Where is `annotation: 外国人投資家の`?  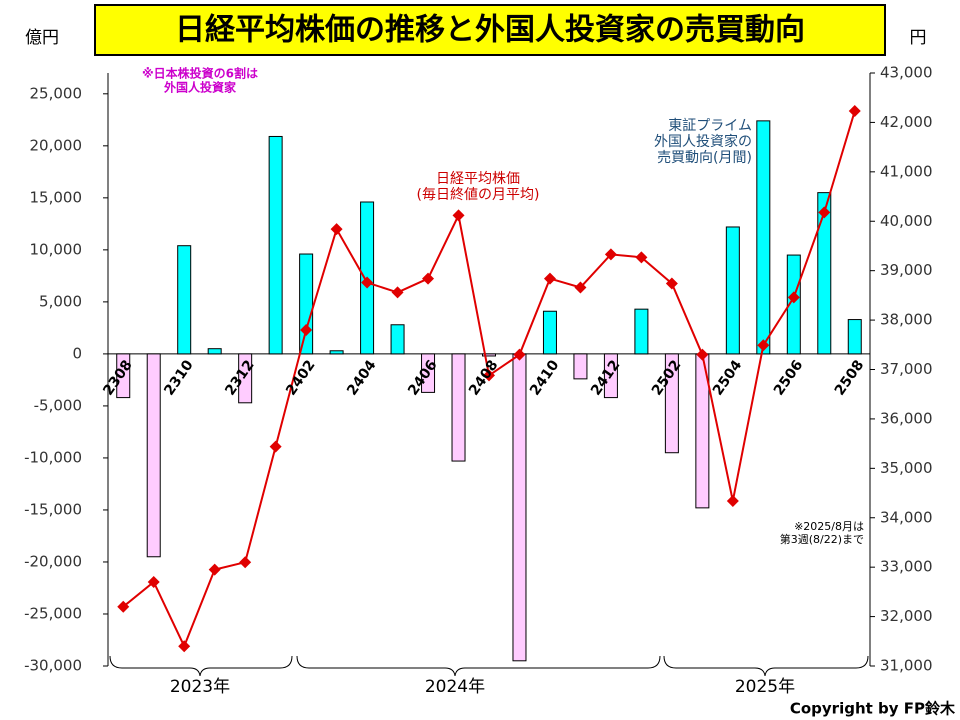
annotation: 外国人投資家の is located at coordinates (703, 141).